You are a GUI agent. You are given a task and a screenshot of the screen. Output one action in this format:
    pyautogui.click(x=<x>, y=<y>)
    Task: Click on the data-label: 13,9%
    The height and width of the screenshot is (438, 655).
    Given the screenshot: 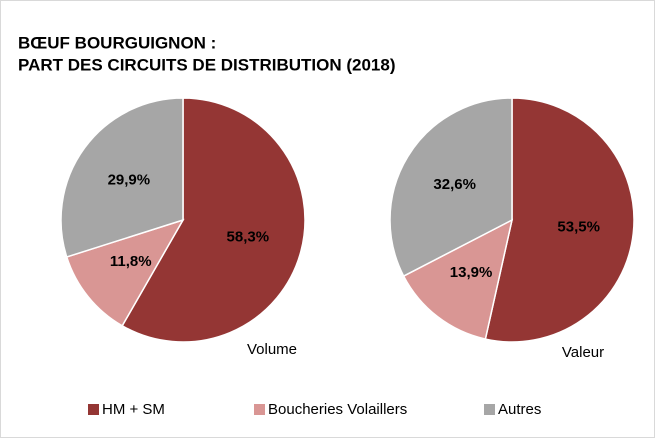 What is the action you would take?
    pyautogui.click(x=471, y=272)
    